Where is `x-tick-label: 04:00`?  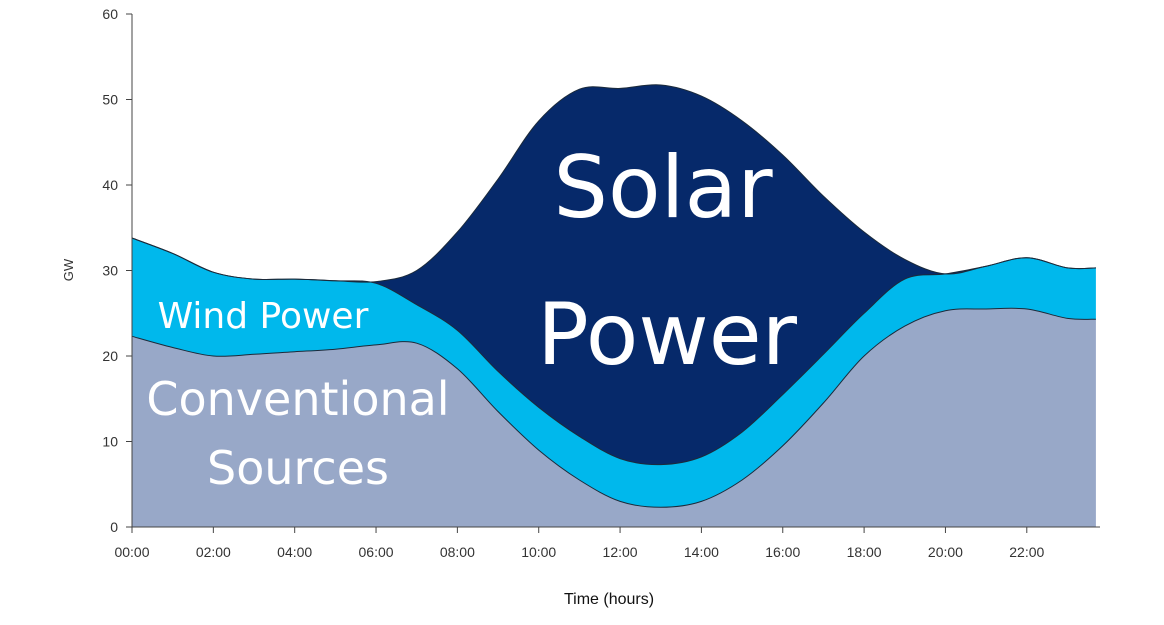 x-tick-label: 04:00 is located at coordinates (294, 552).